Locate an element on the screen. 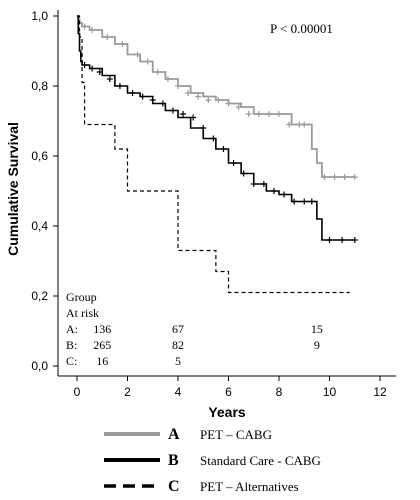 This screenshot has height=500, width=420. x-ticks: 0 2 4 6 8 10 12 is located at coordinates (230, 387).